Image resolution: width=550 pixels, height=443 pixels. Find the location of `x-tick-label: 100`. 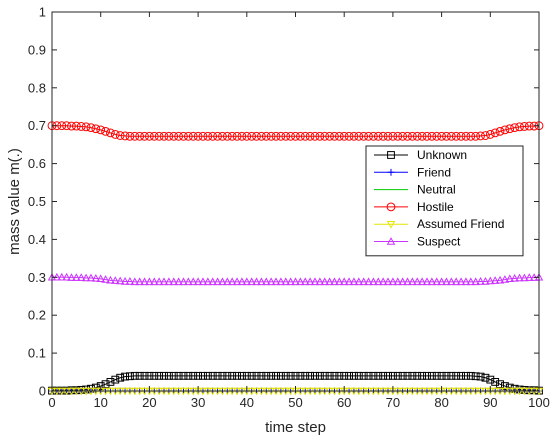

x-tick-label: 100 is located at coordinates (539, 402).